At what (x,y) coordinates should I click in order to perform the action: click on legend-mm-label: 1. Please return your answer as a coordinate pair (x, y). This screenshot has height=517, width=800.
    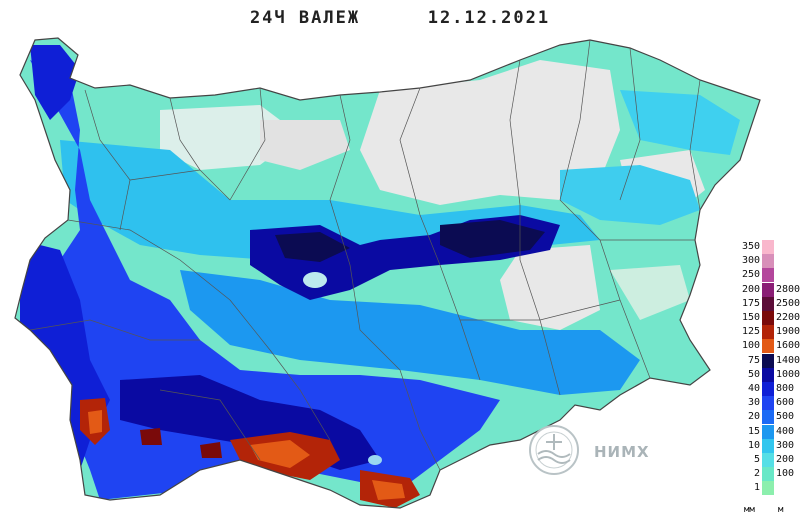
    Looking at the image, I should click on (756, 488).